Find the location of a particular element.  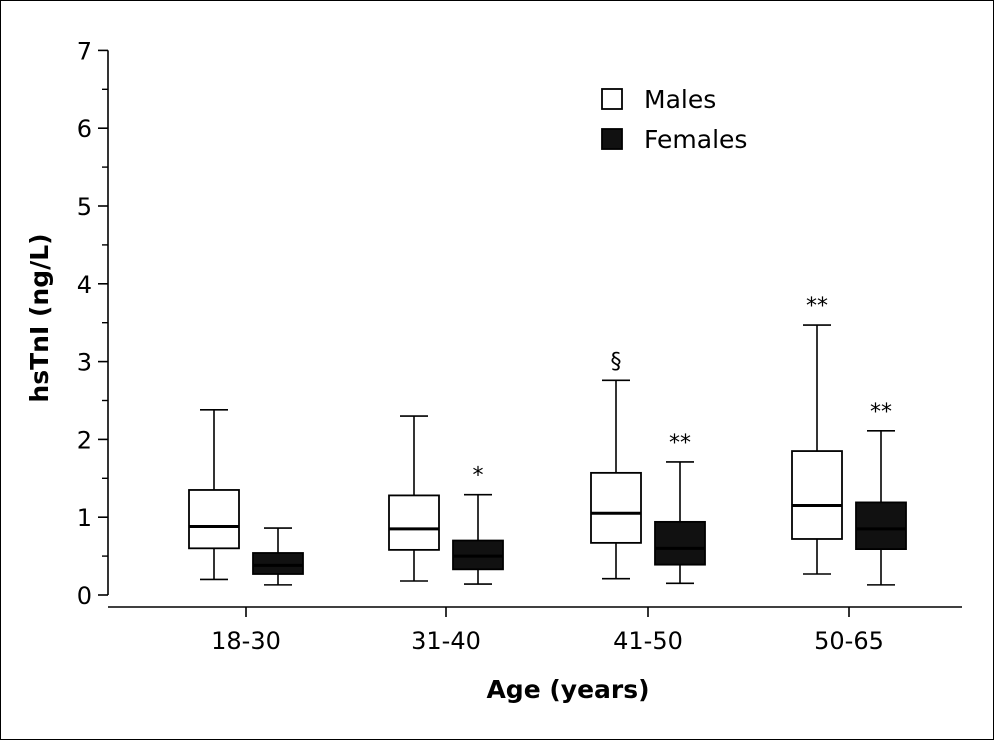

box-females-31-40: * is located at coordinates (478, 524).